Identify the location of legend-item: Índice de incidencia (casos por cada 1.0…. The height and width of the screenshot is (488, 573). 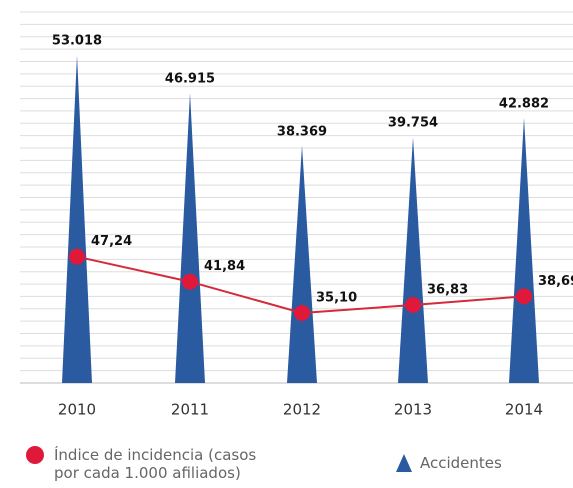
(151, 464).